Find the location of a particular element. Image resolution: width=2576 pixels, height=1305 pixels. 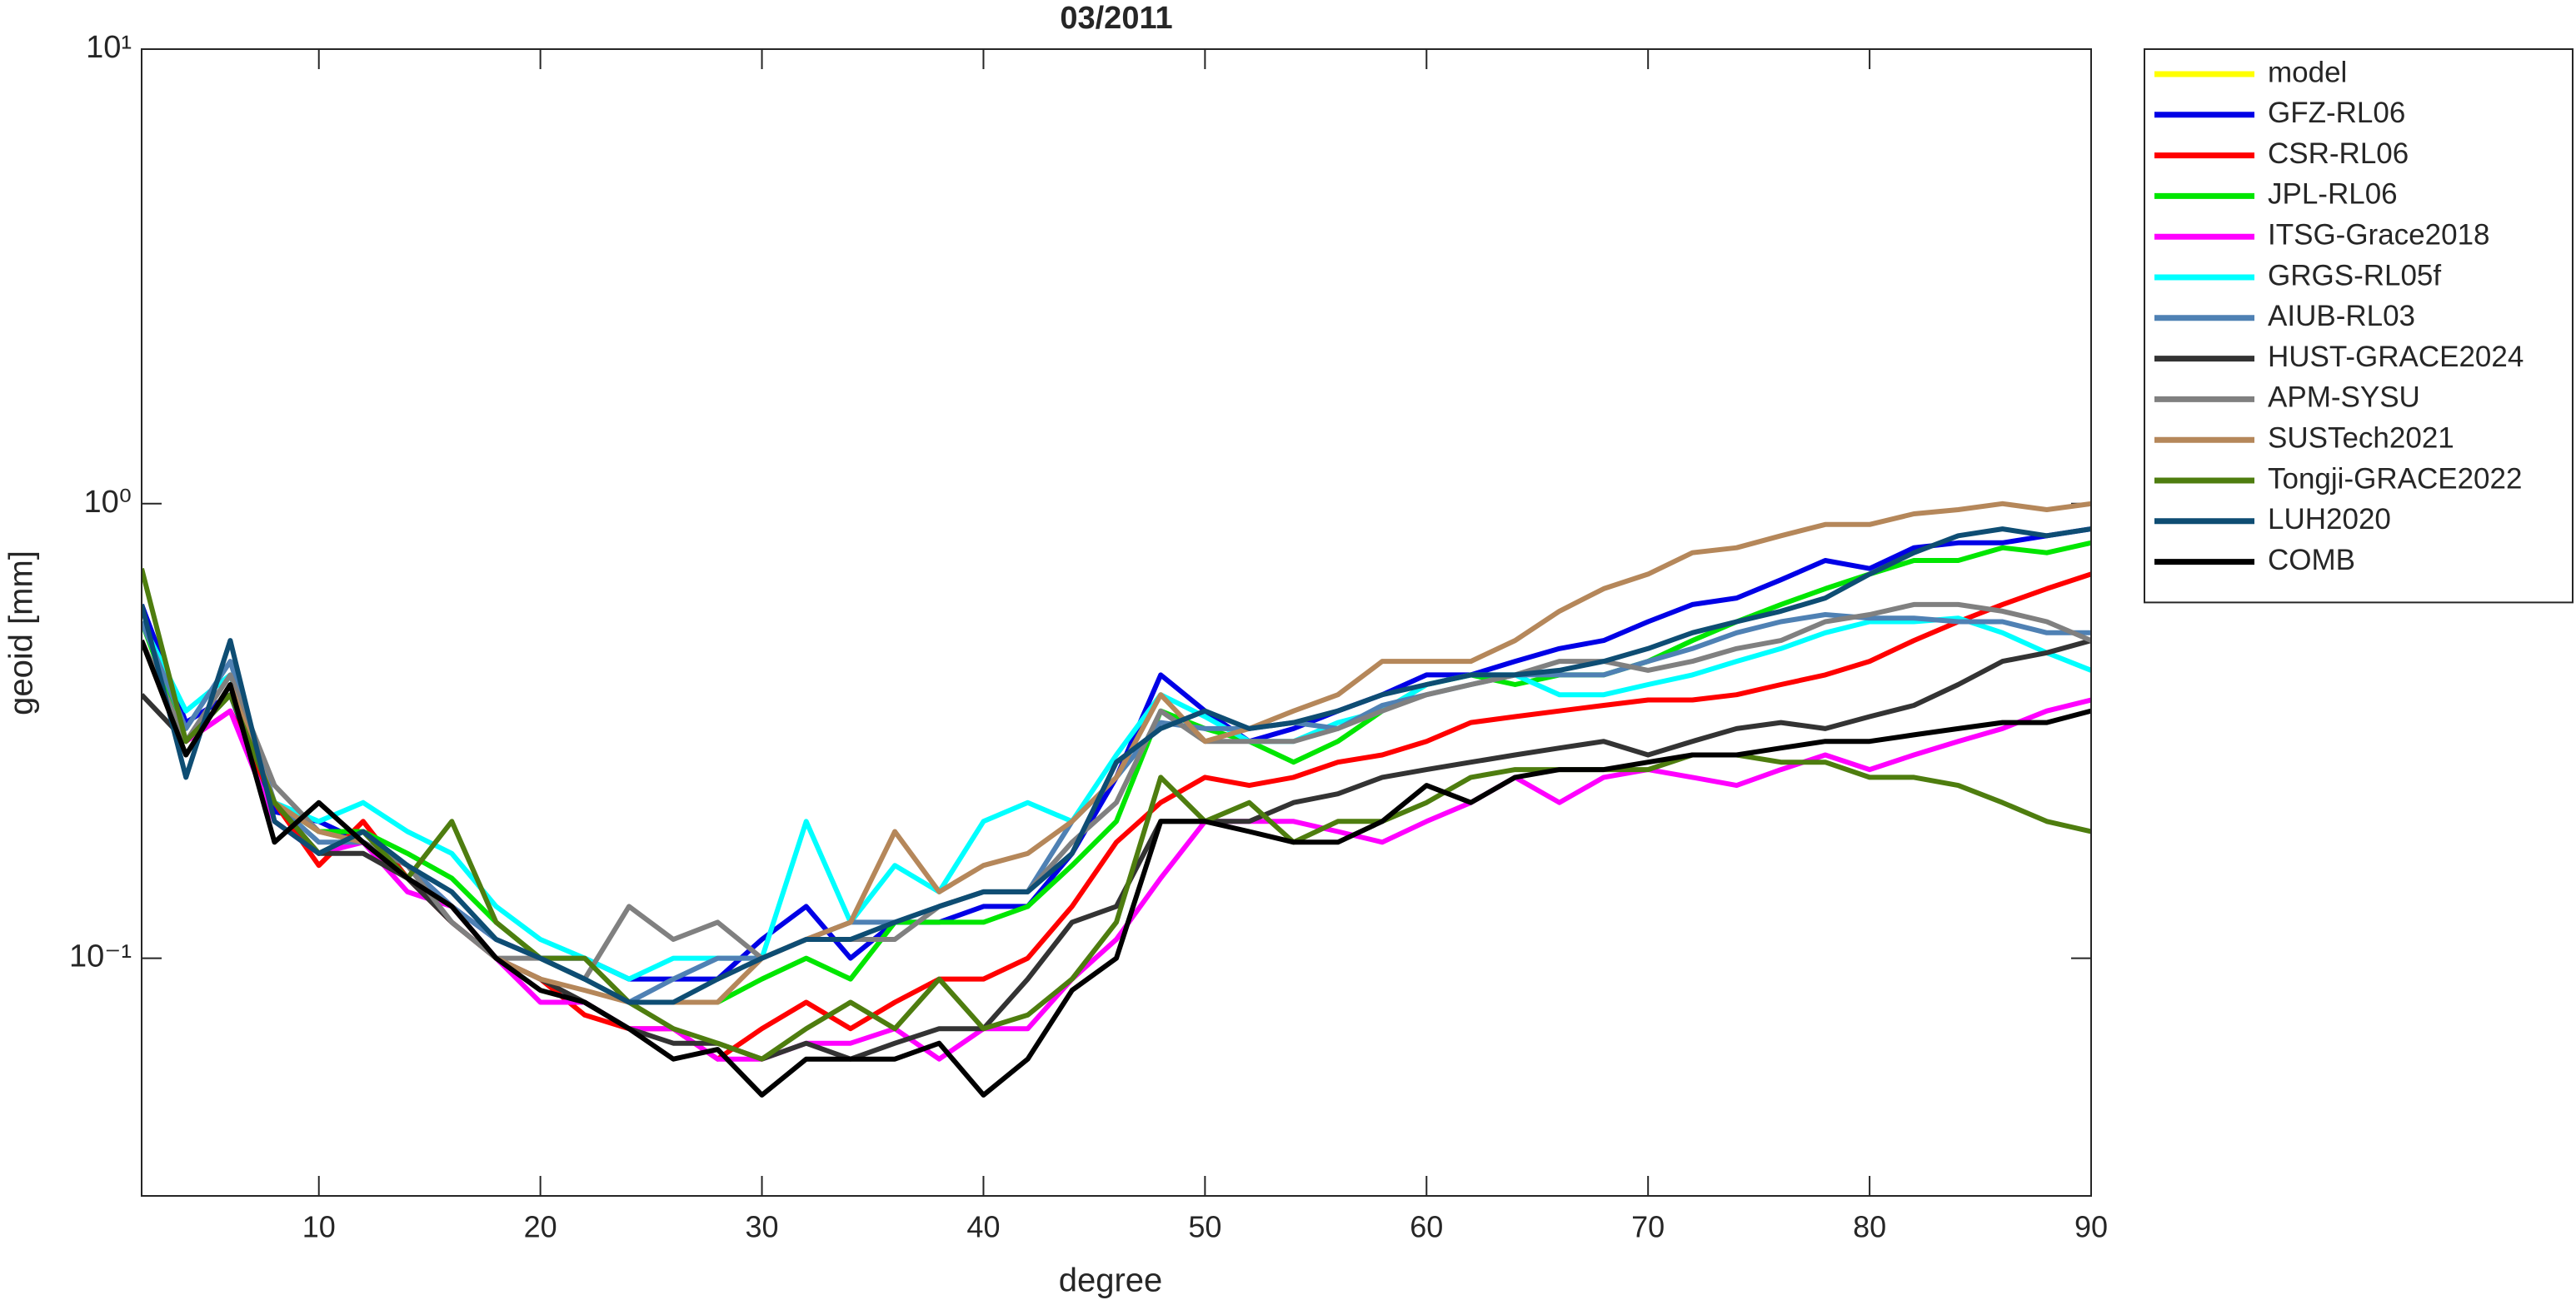

legend-label: Tongji-GRACE2022 is located at coordinates (2395, 479).